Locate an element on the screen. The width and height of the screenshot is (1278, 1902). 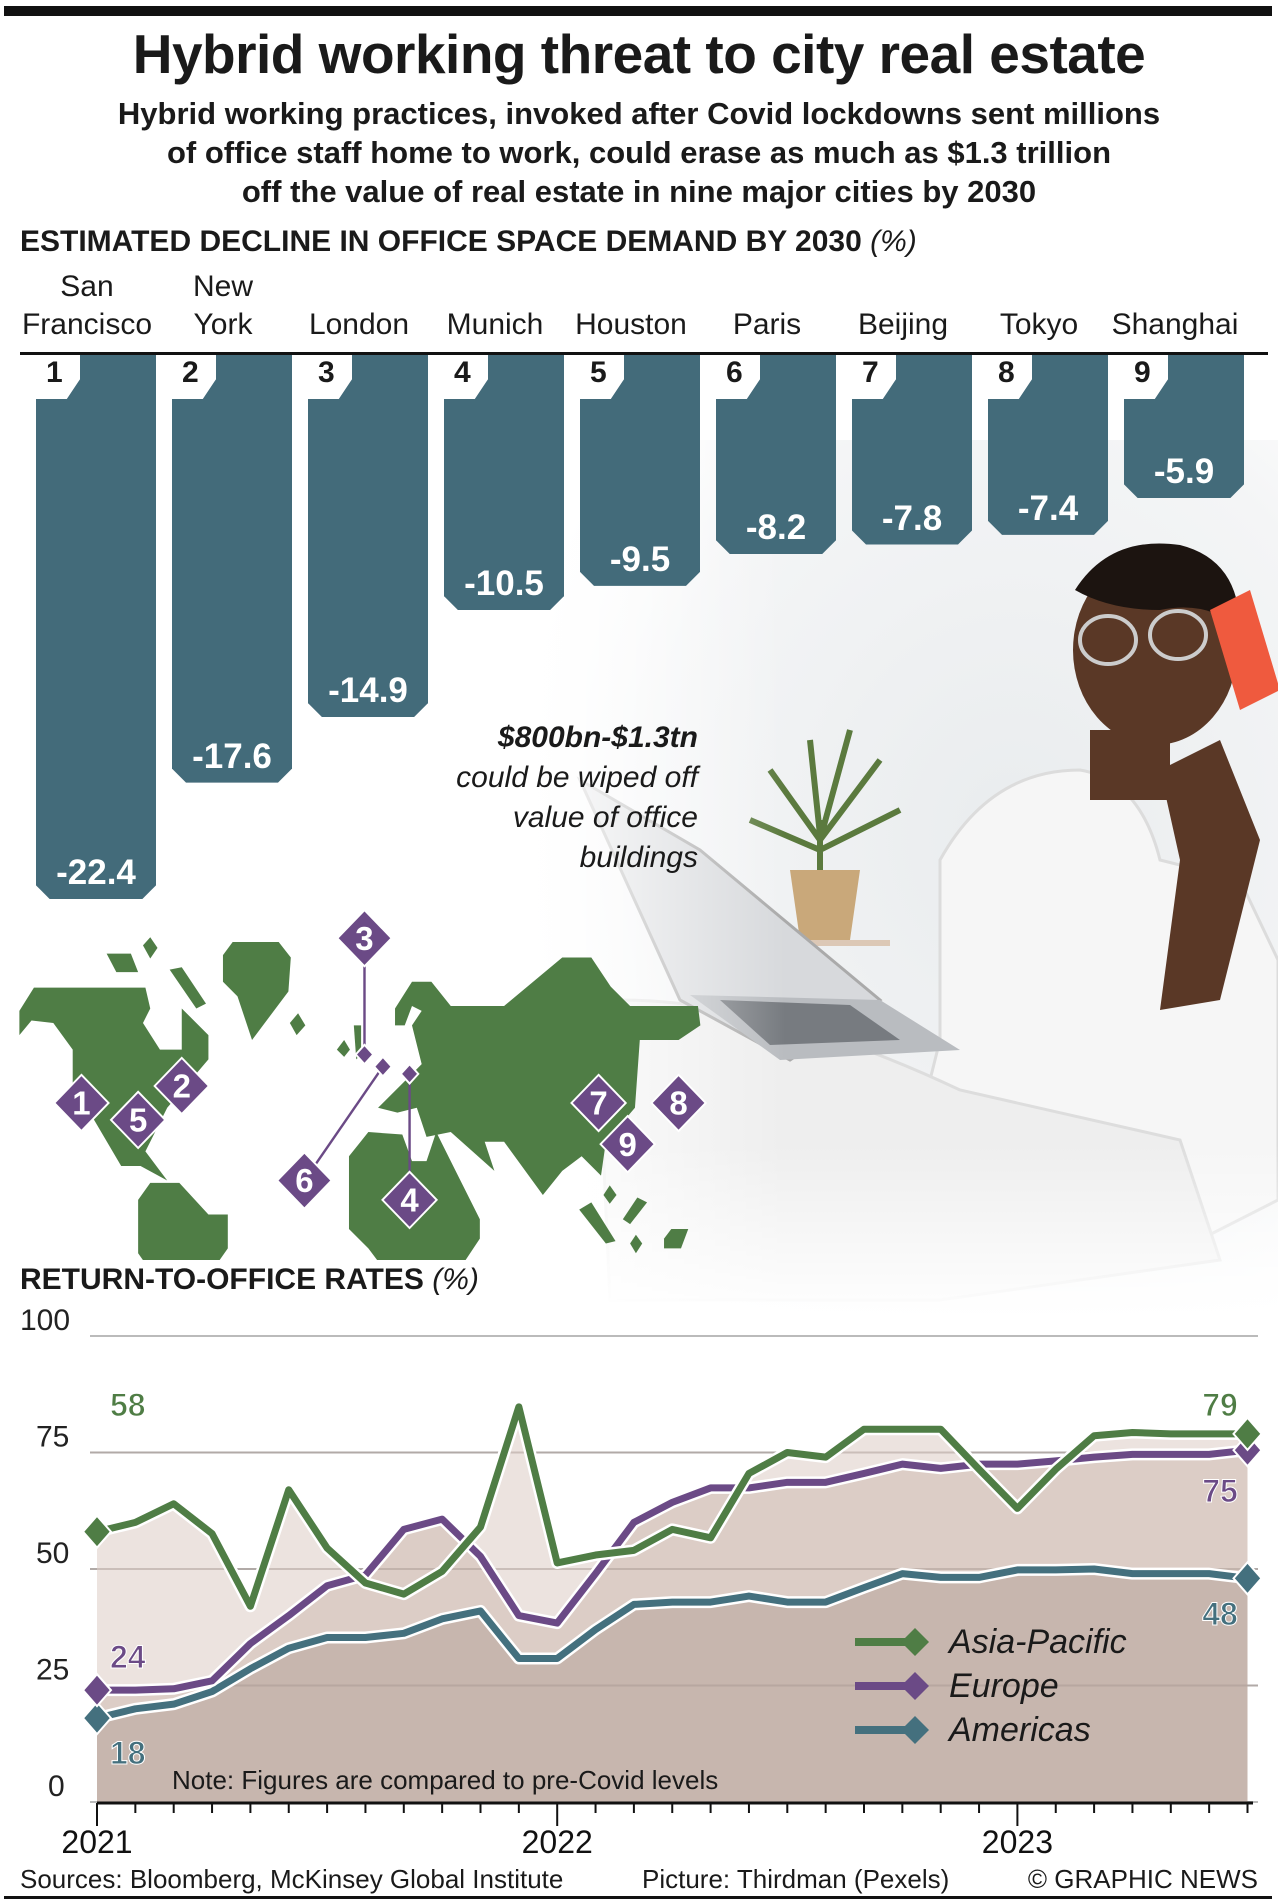
annotation-line: buildings is located at coordinates (638, 857).